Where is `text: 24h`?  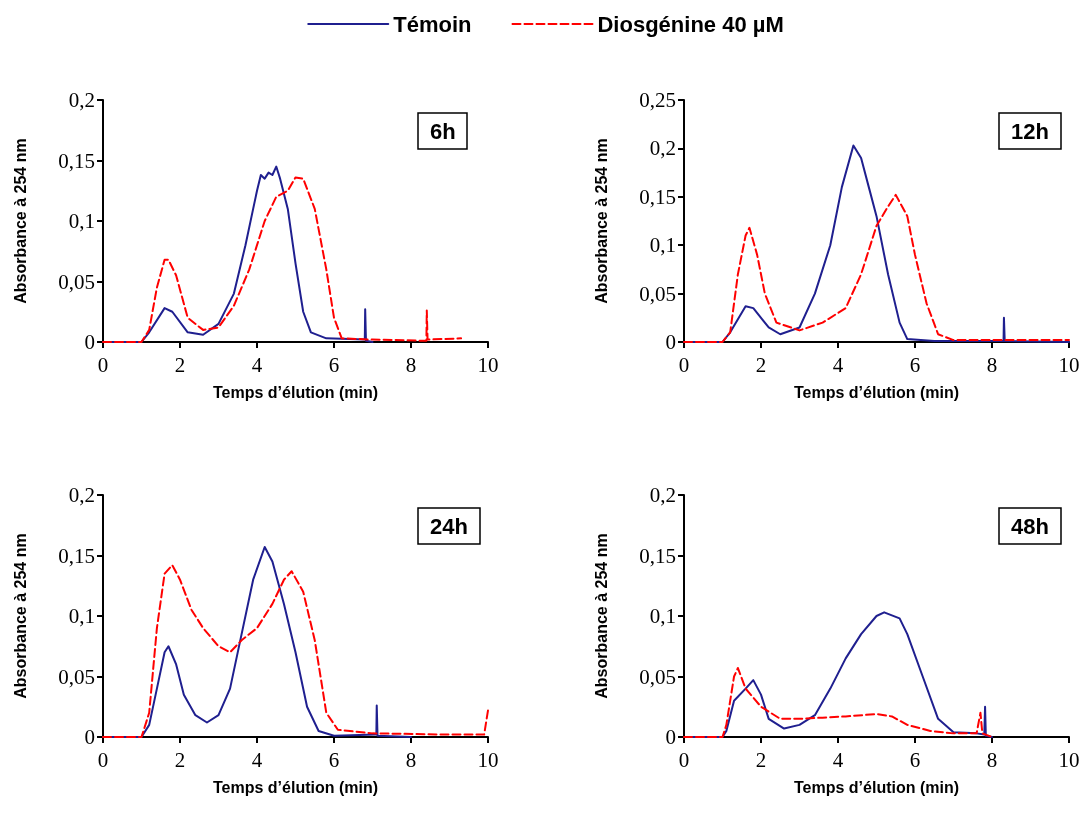
text: 24h is located at coordinates (449, 526).